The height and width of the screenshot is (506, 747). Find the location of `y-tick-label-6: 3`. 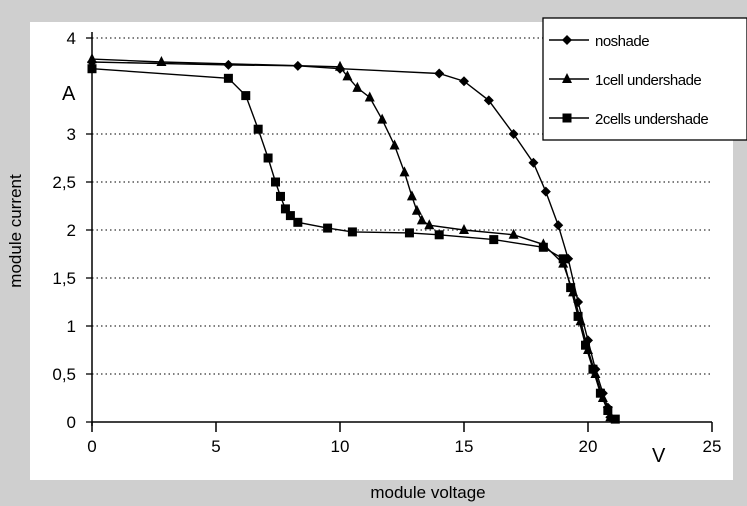

y-tick-label-6: 3 is located at coordinates (71, 134).